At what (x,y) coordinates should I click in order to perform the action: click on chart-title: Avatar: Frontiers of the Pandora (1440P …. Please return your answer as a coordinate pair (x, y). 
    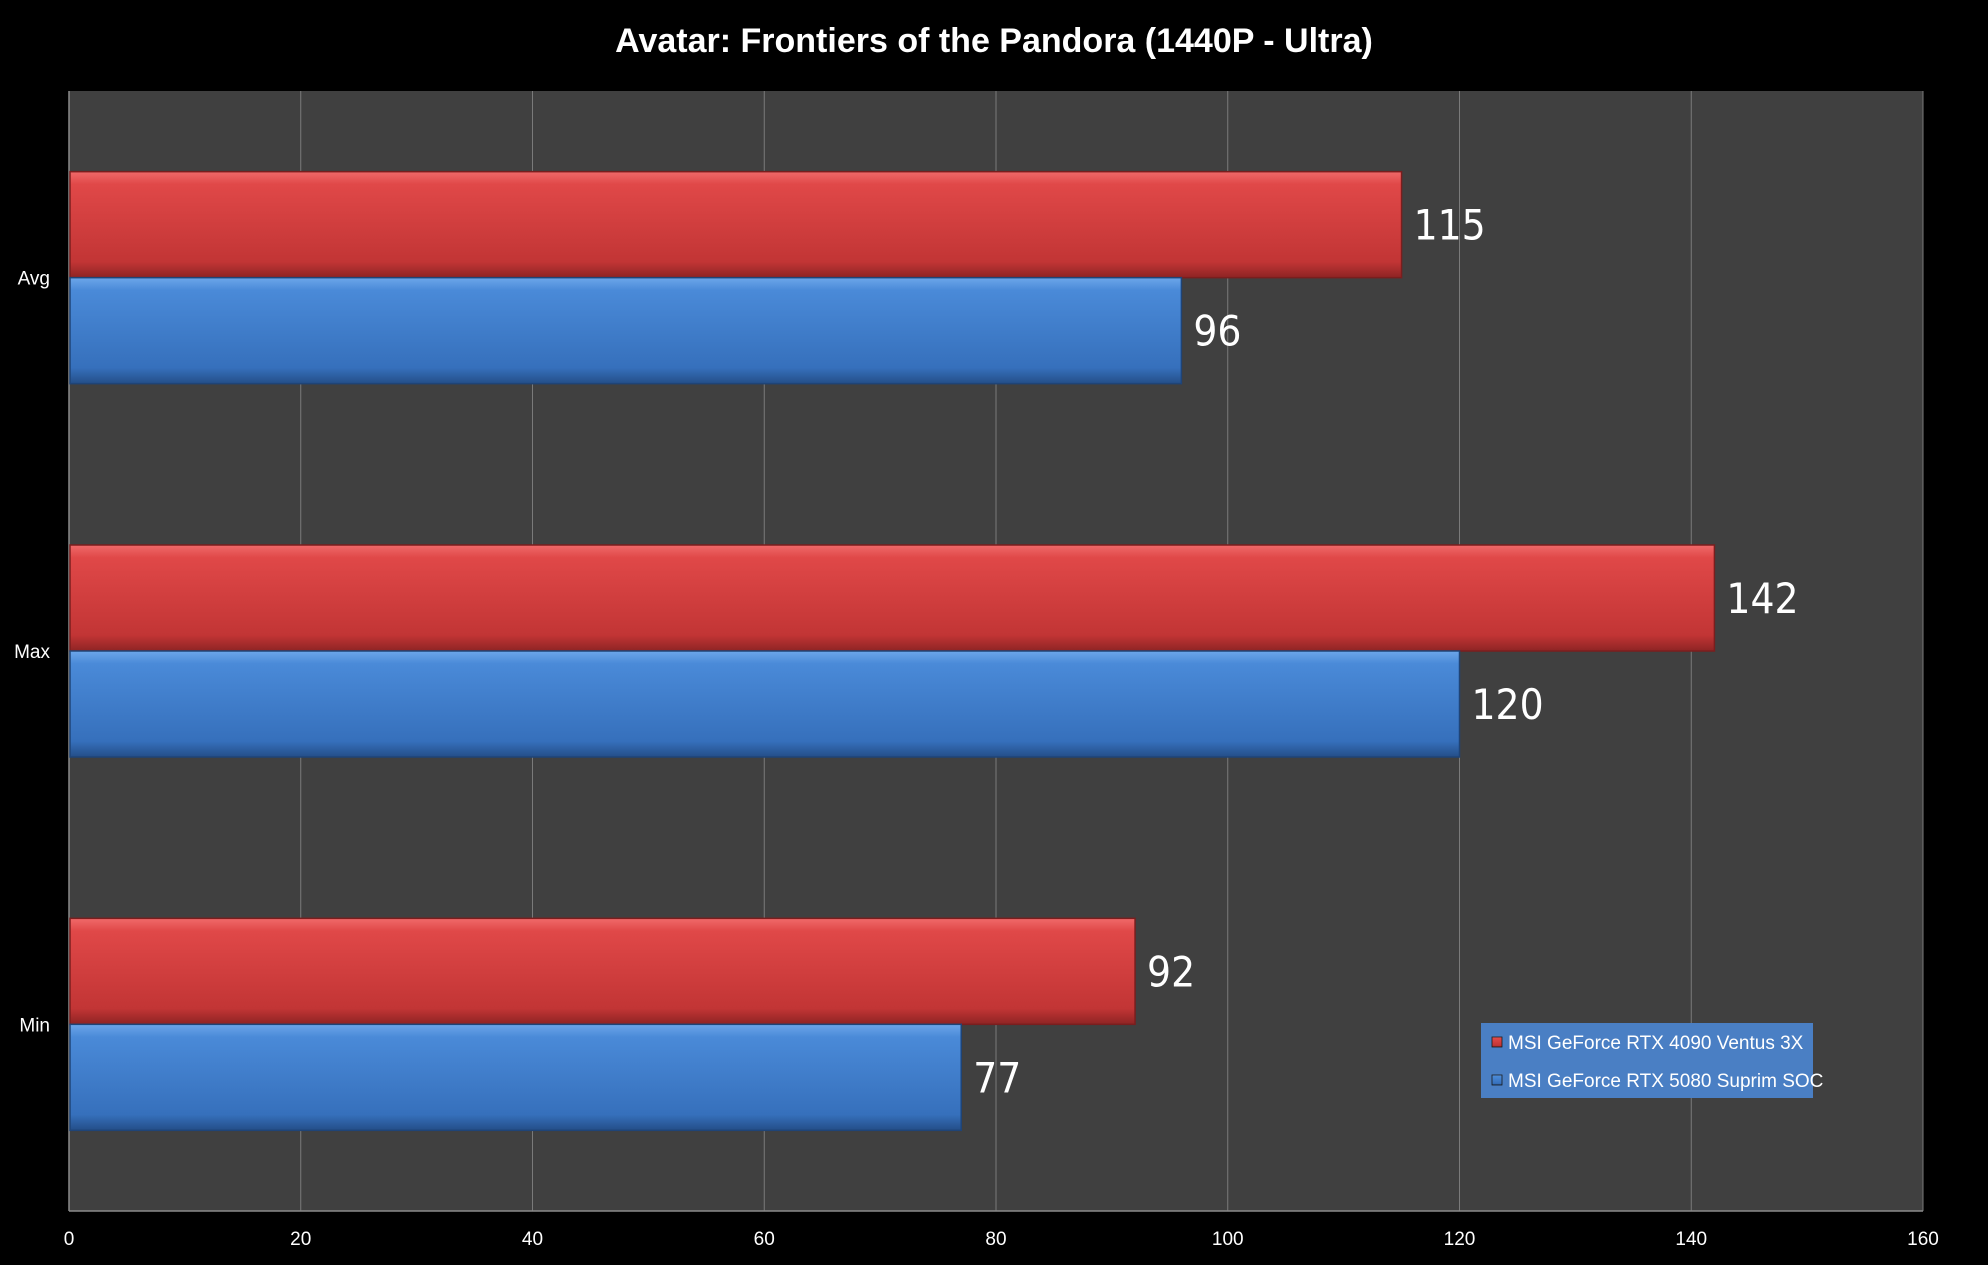
    Looking at the image, I should click on (994, 41).